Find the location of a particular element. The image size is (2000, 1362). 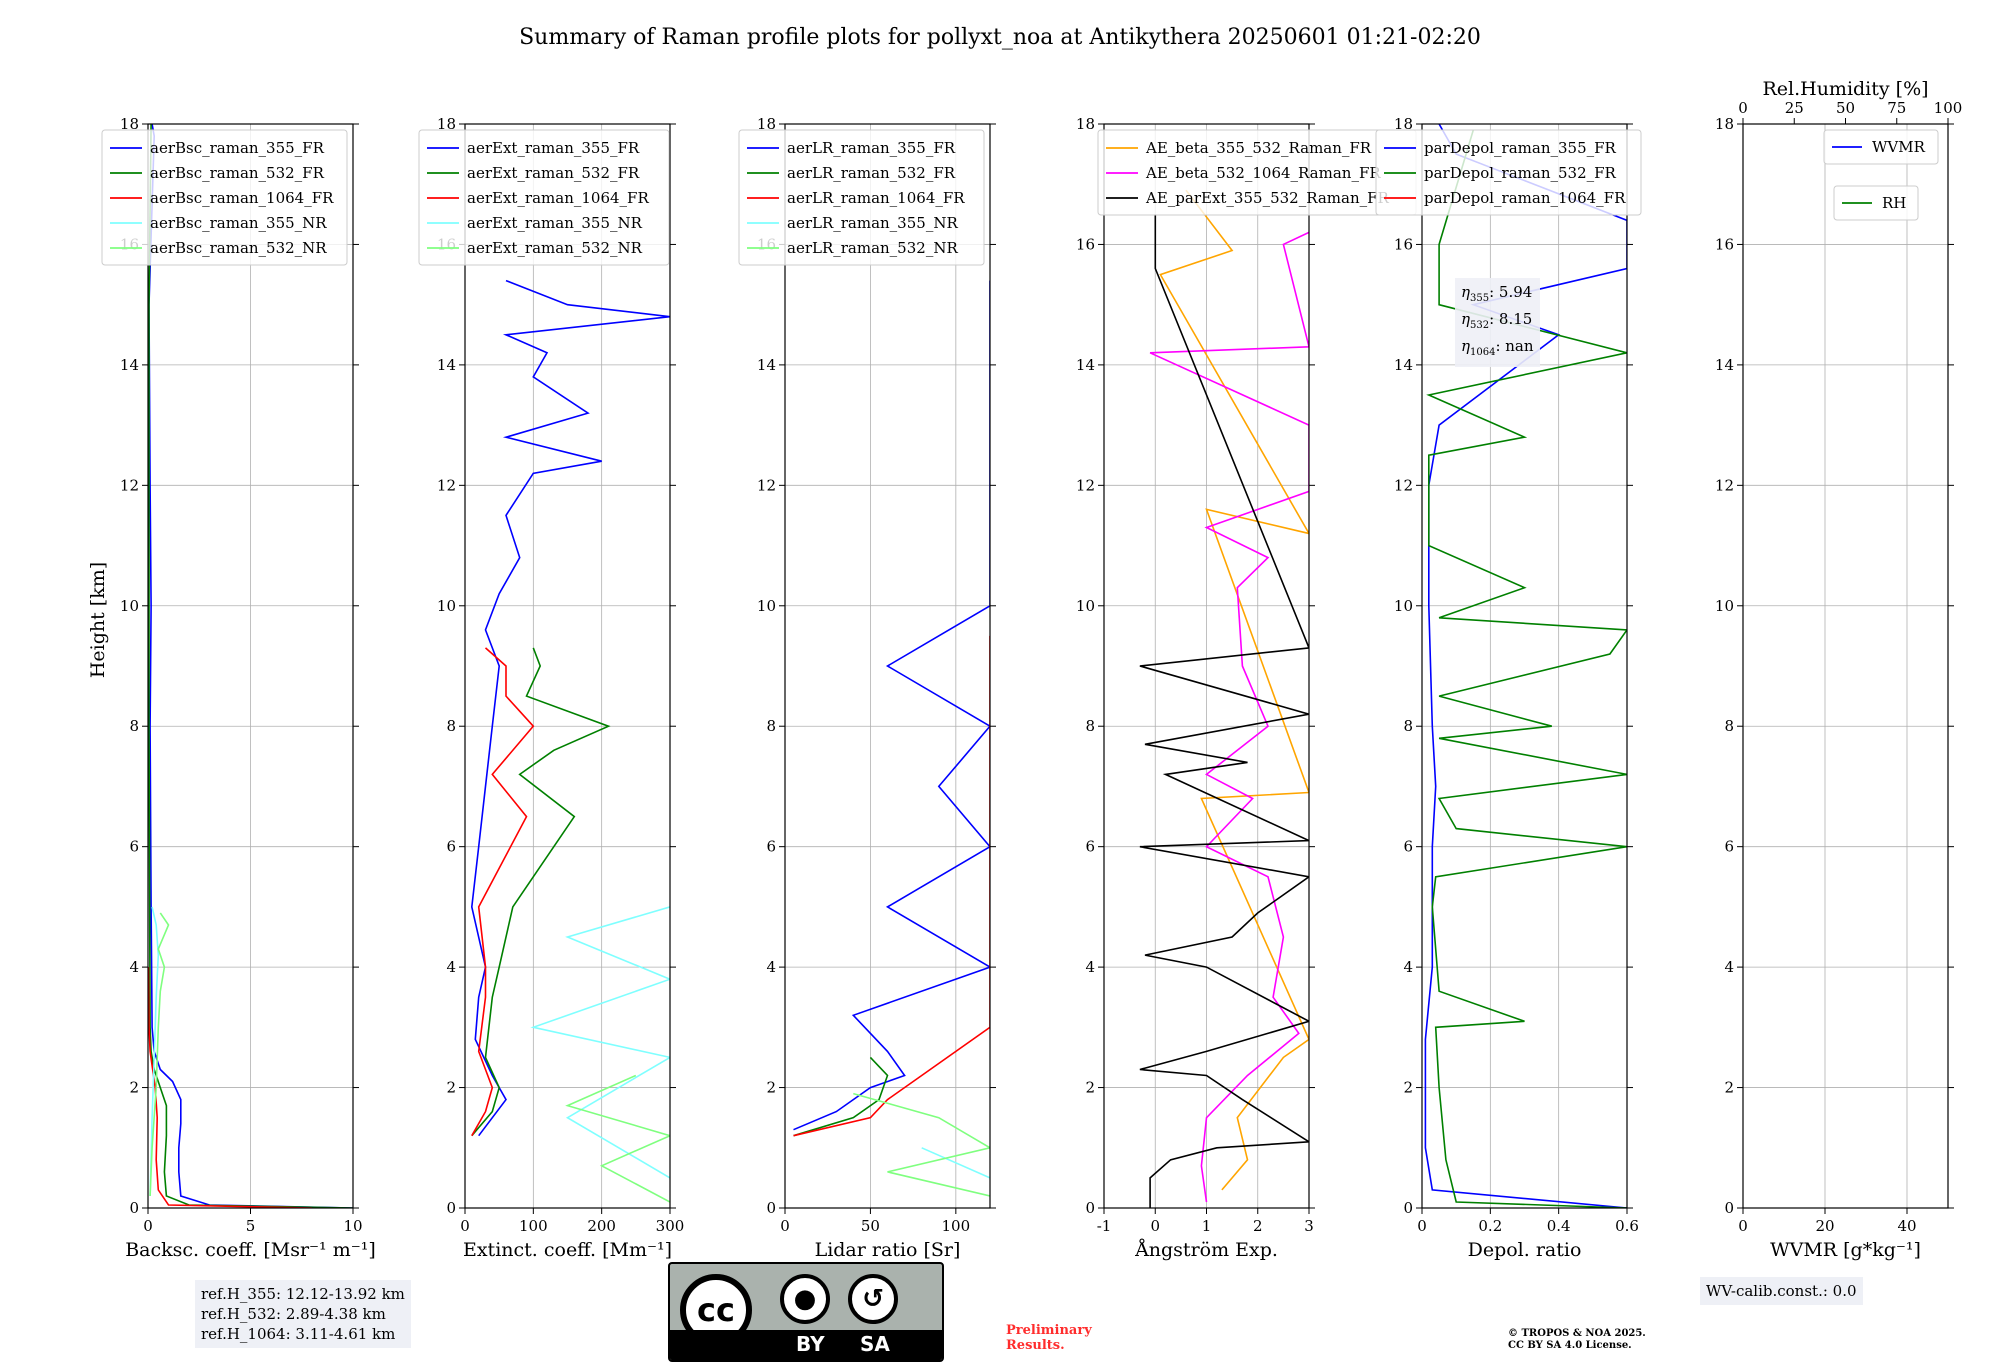

x-axis-label: Ångström Exp. is located at coordinates (1206, 1250).